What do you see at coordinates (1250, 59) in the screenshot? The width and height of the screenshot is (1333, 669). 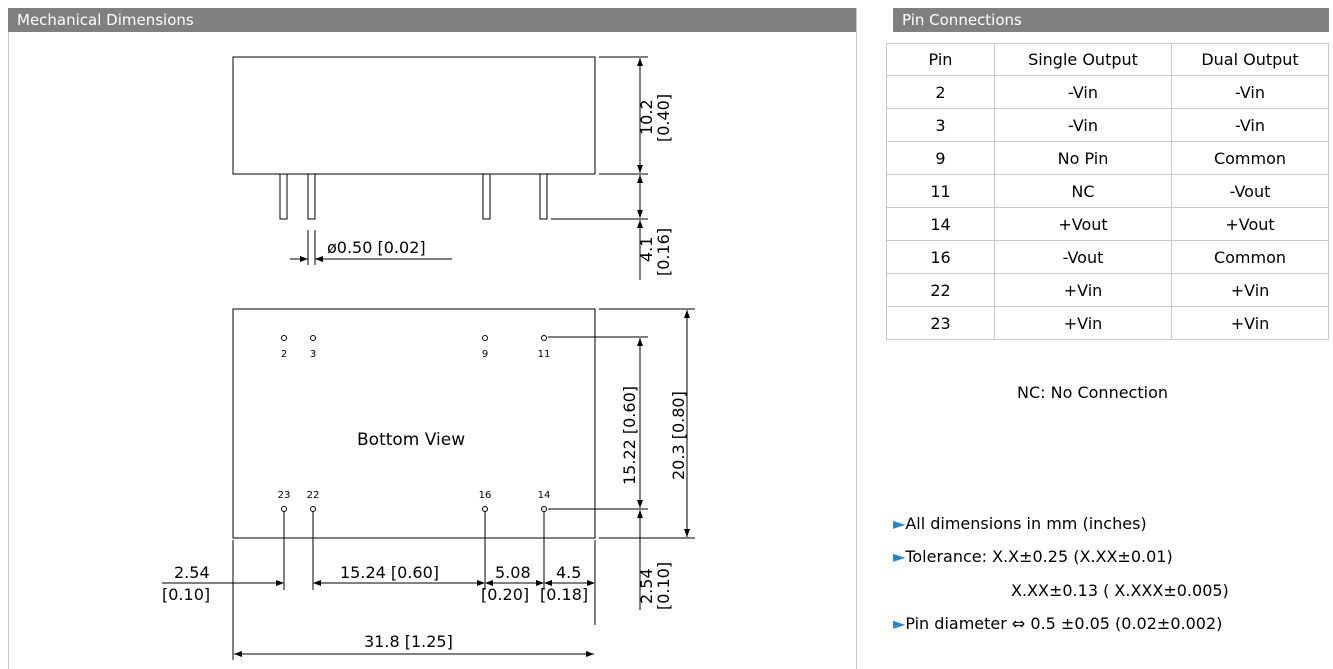 I see `header-dual-output: Dual Output` at bounding box center [1250, 59].